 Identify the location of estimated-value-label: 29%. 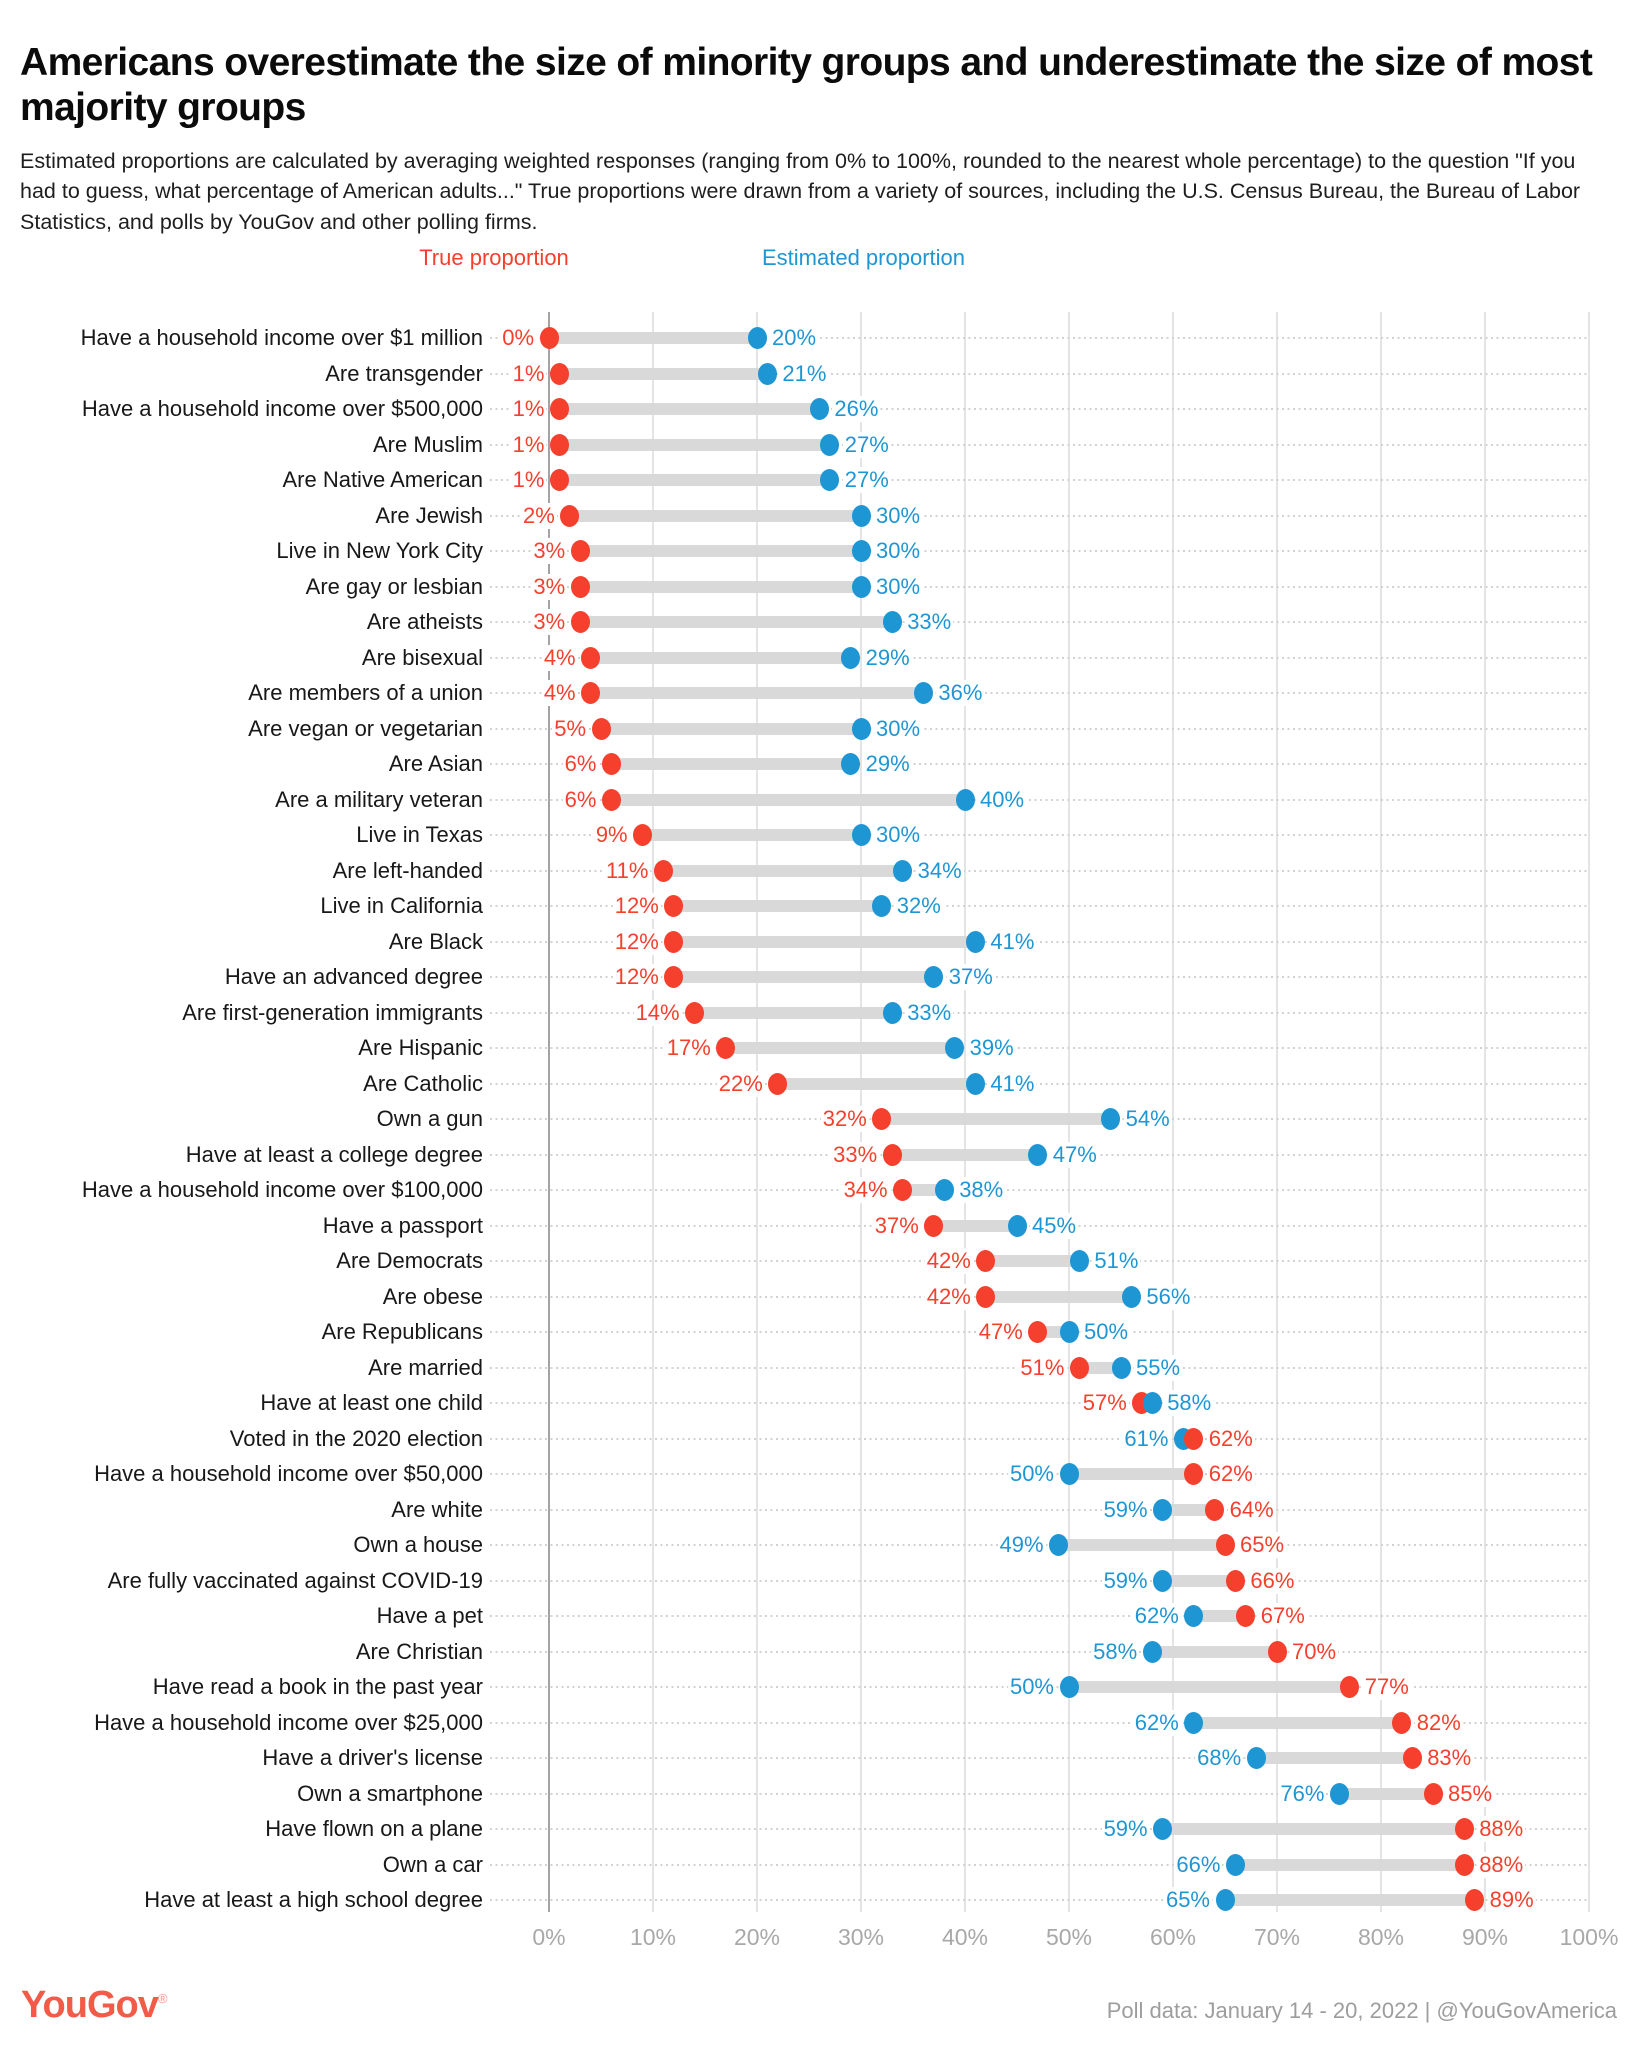
(887, 764).